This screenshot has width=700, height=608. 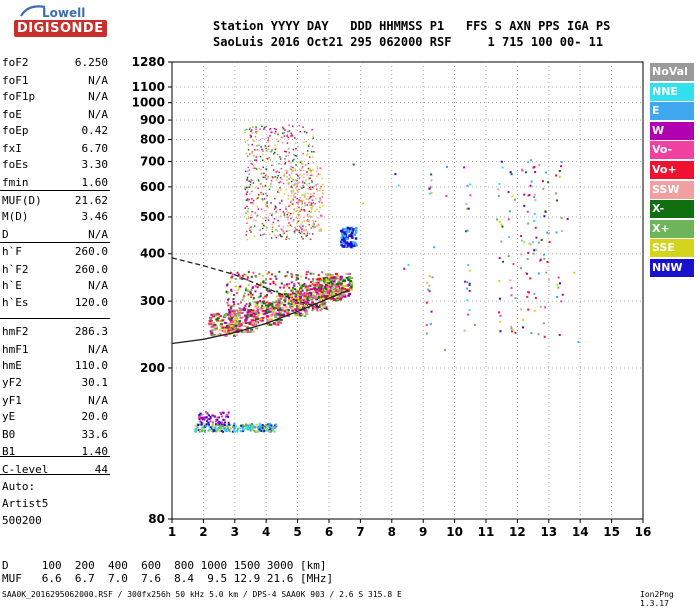 What do you see at coordinates (15, 62) in the screenshot?
I see `param-name: foF2` at bounding box center [15, 62].